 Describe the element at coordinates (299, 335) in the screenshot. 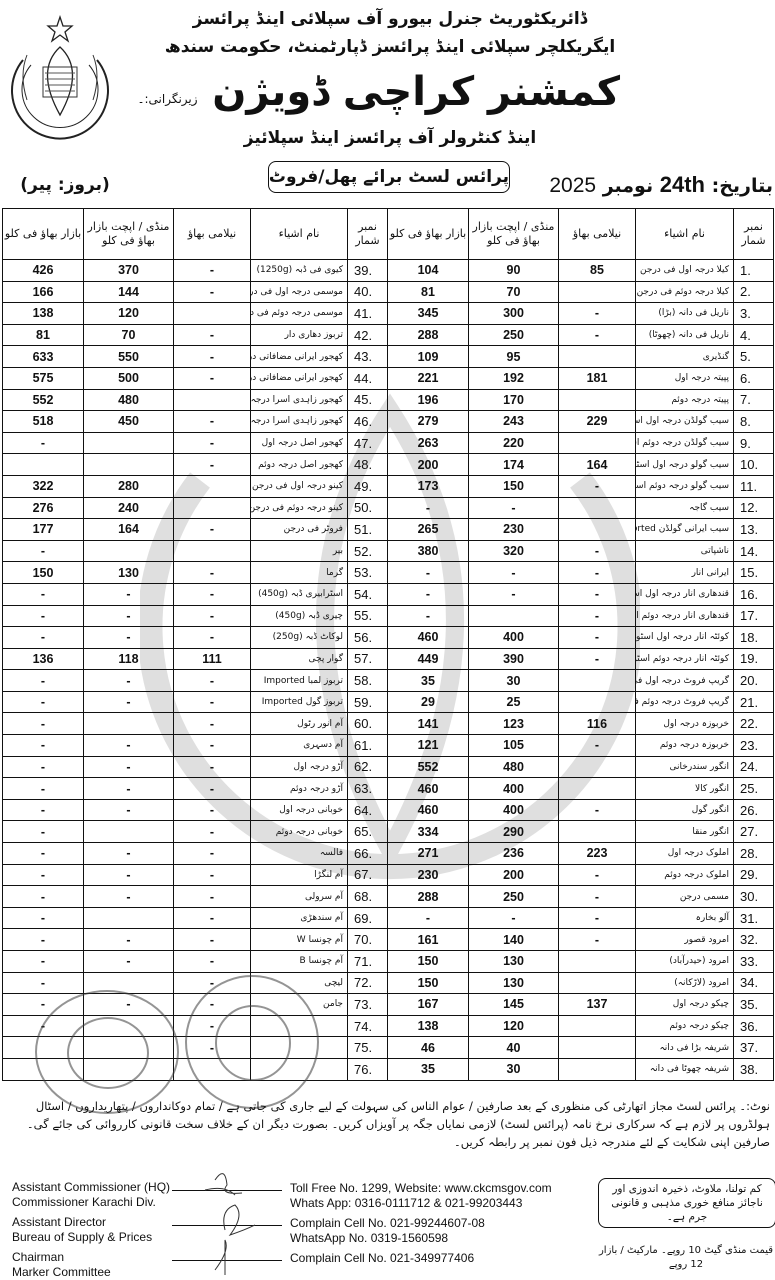

I see `item-name: تربوز دھاری دار` at that location.